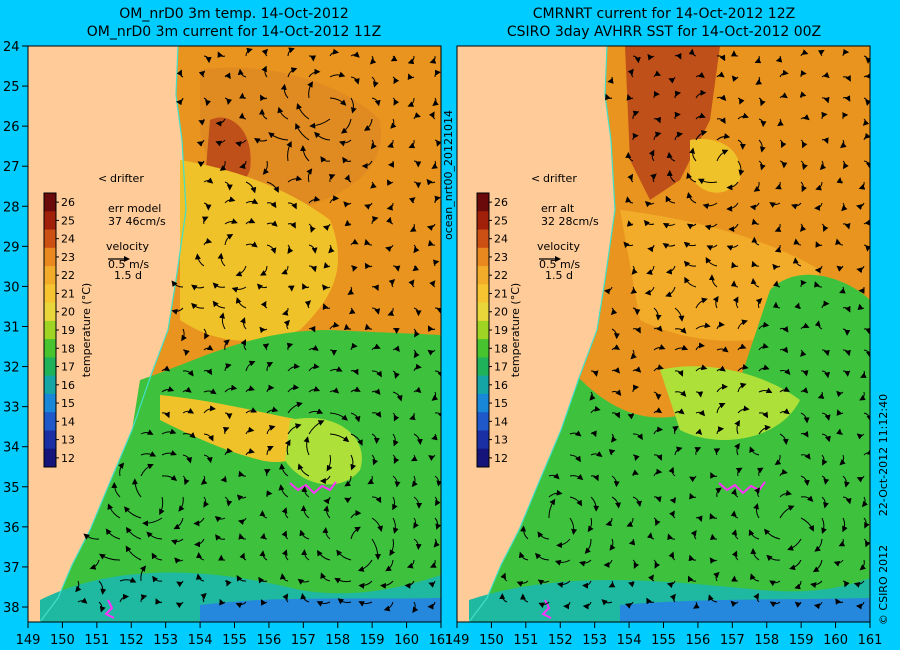 The image size is (900, 650). I want to click on latitude-tick-label: 33, so click(11, 408).